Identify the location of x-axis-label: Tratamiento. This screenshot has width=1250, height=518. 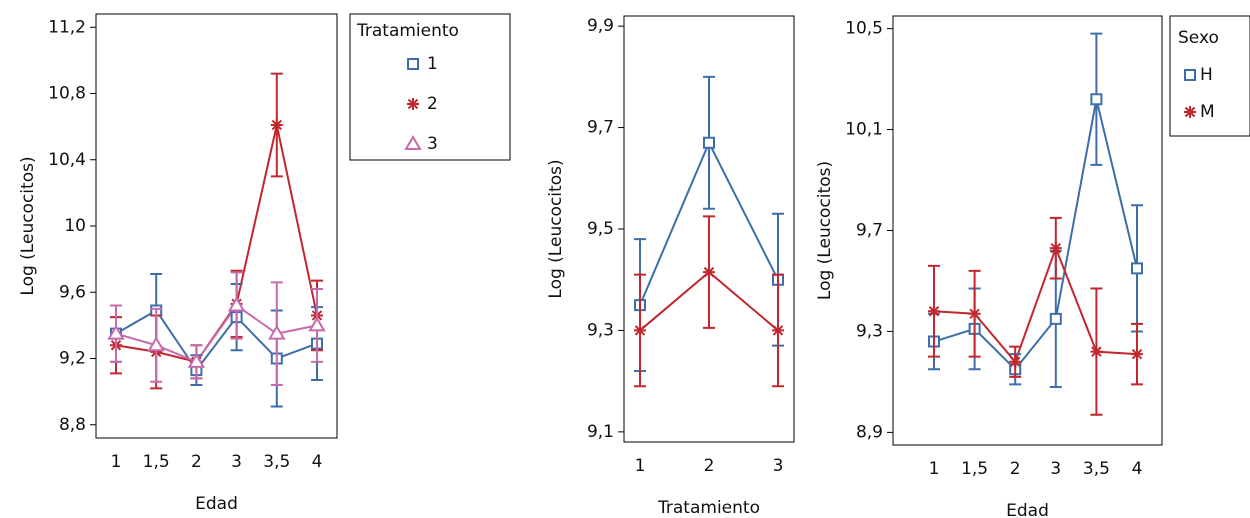
(708, 508).